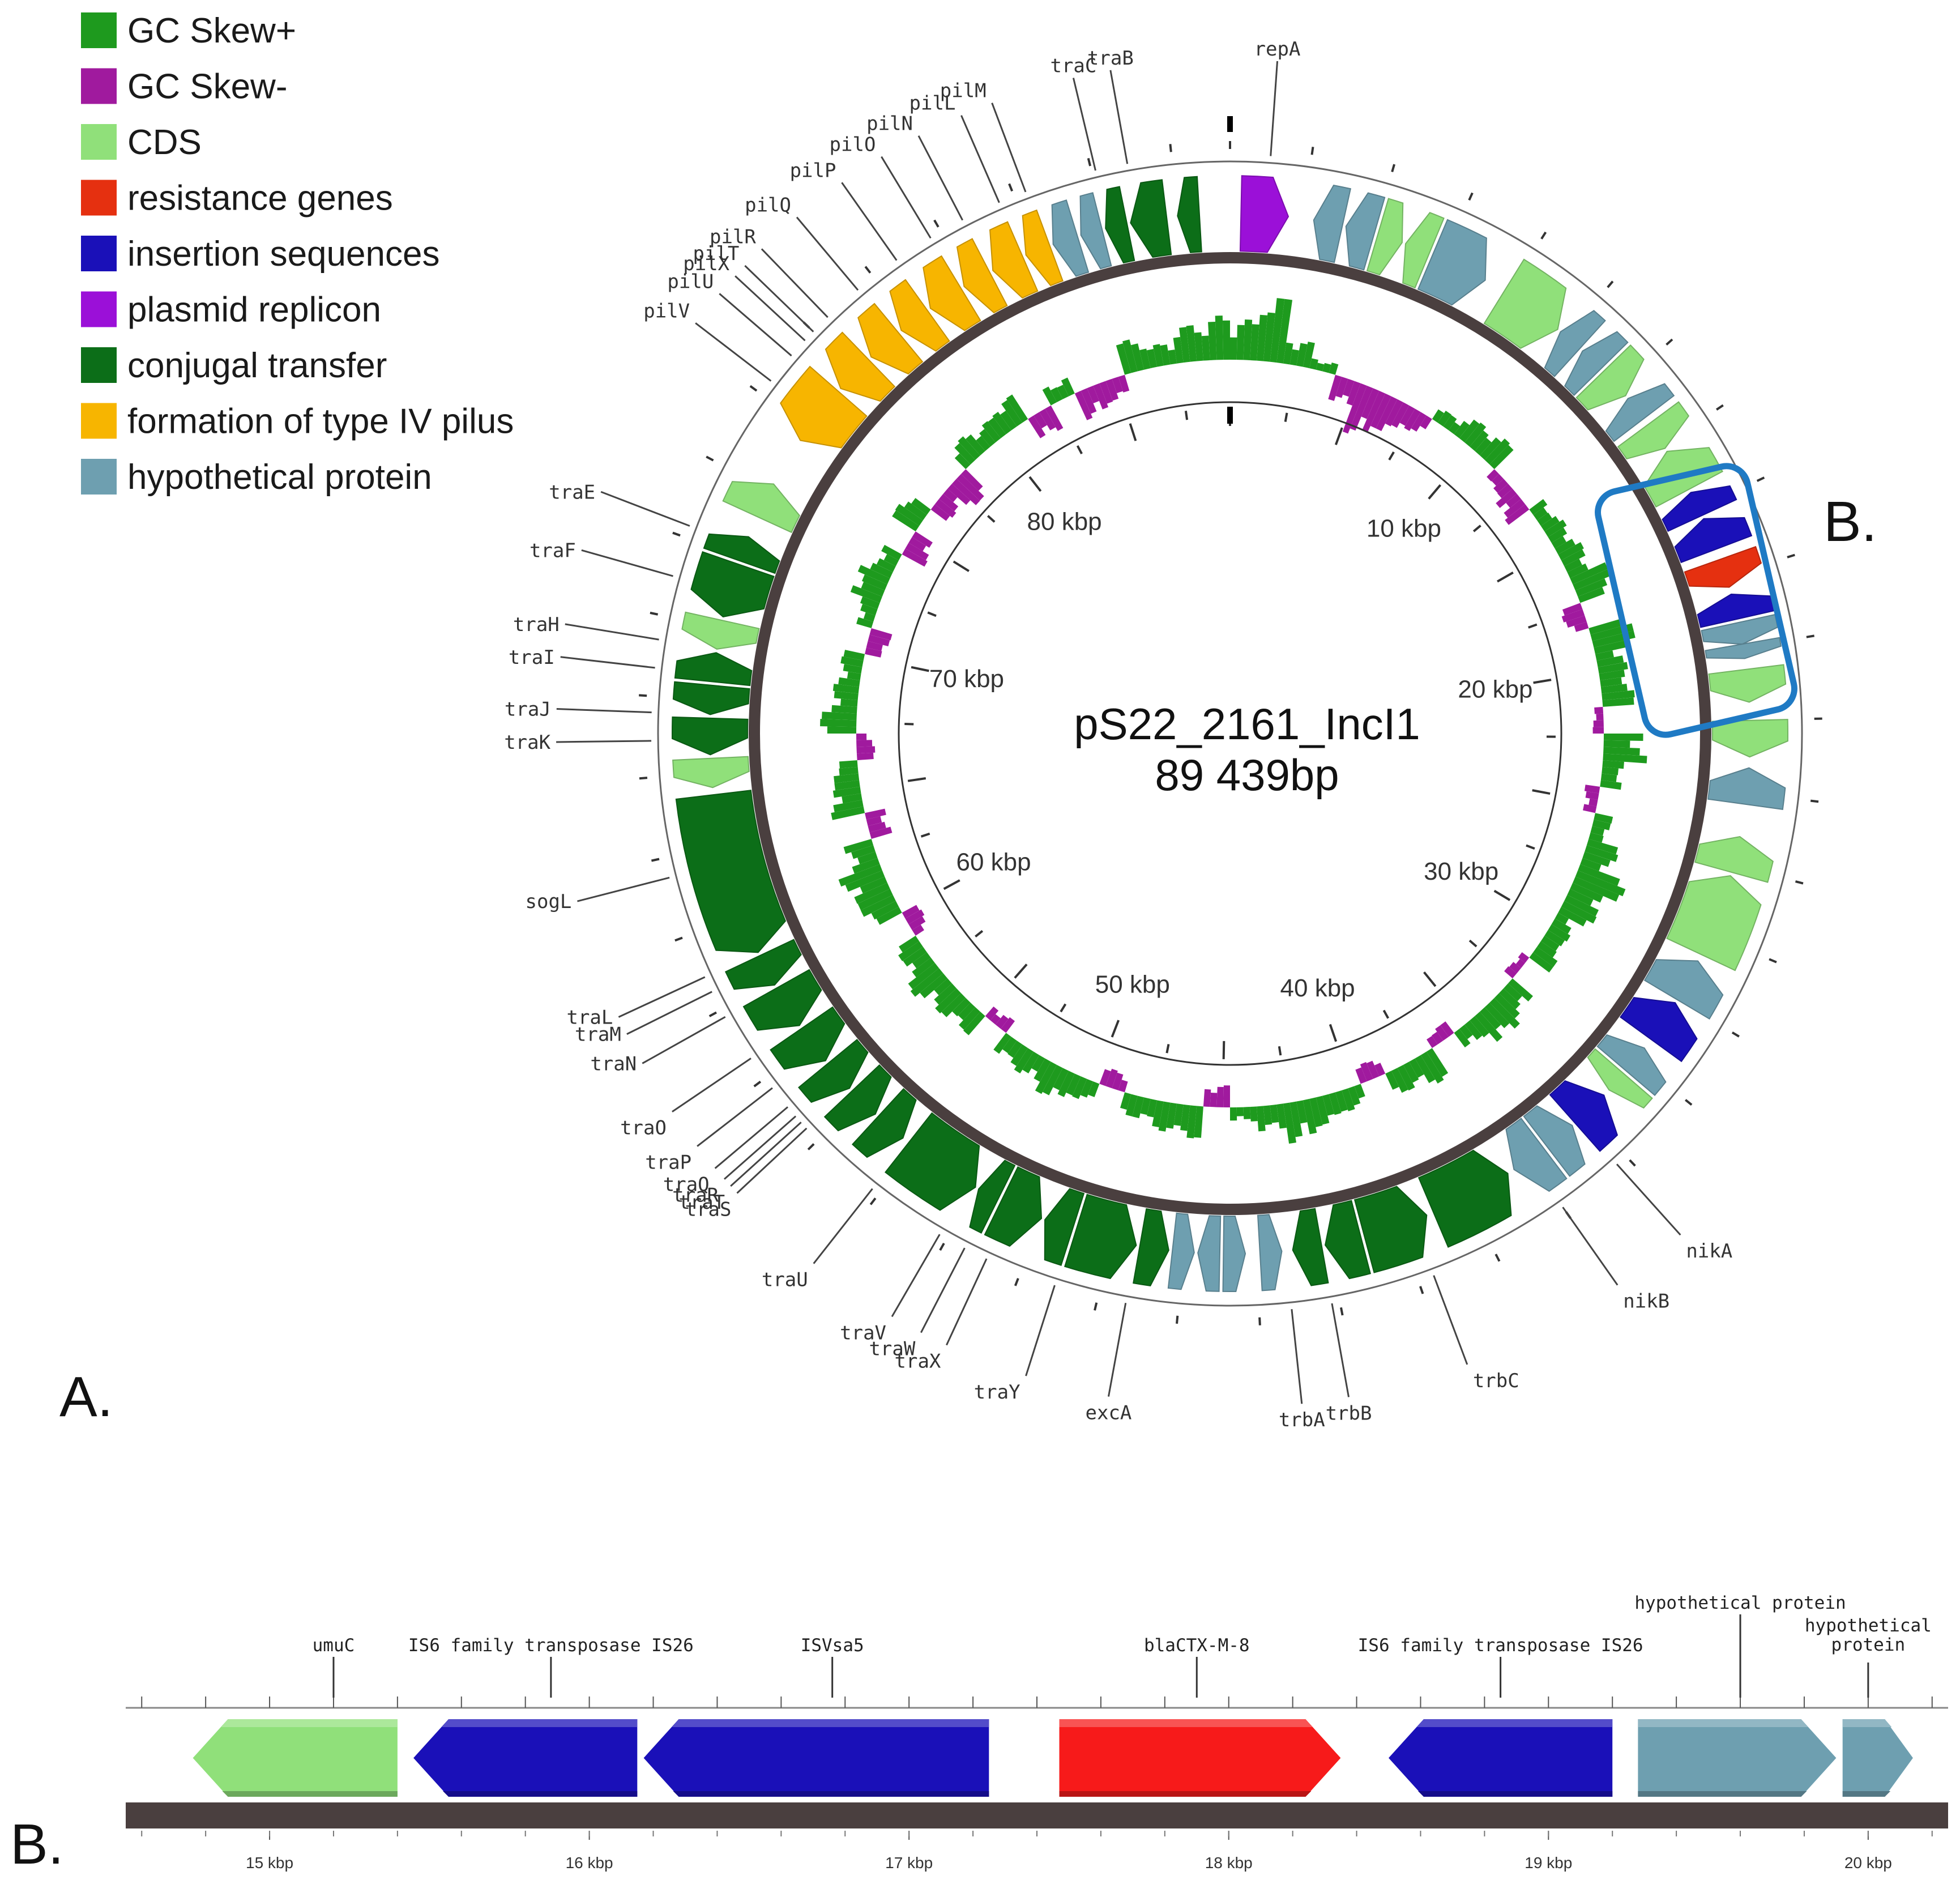  Describe the element at coordinates (320, 421) in the screenshot. I see `legend-label: formation of type IV pilus` at that location.